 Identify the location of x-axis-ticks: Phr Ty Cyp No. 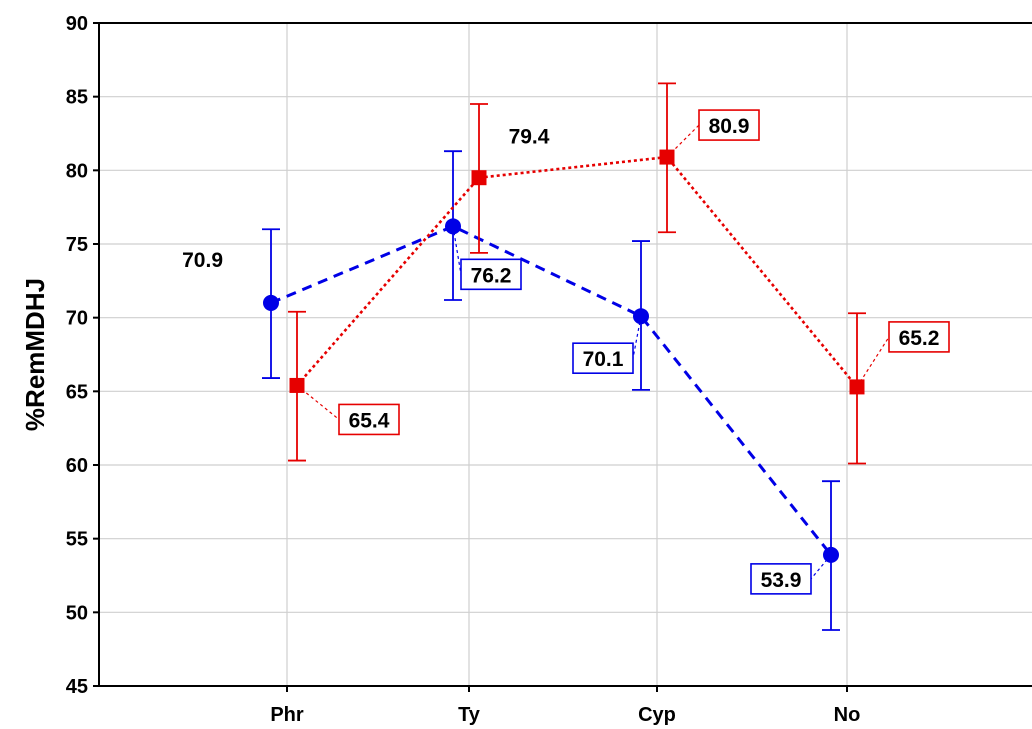
(565, 706).